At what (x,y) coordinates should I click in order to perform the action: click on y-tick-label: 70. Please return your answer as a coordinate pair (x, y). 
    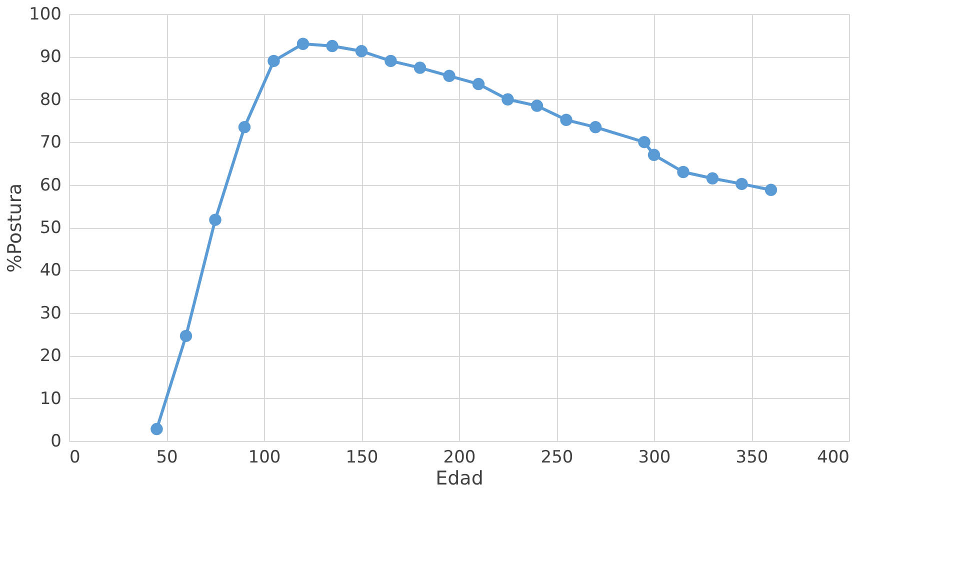
    Looking at the image, I should click on (51, 142).